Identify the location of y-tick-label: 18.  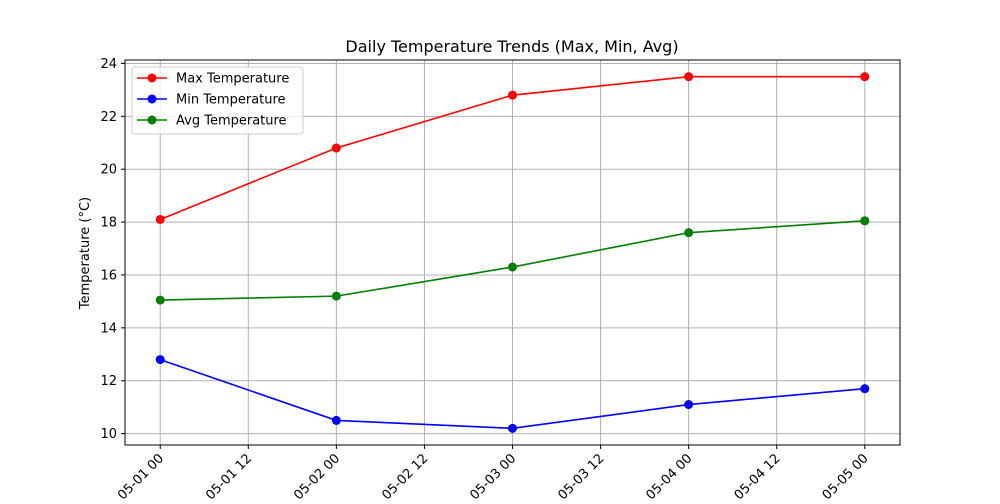
(108, 223).